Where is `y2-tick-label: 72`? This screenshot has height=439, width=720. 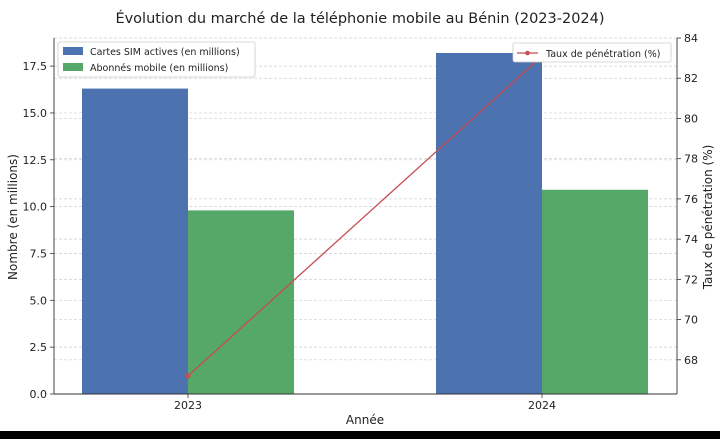
y2-tick-label: 72 is located at coordinates (691, 279).